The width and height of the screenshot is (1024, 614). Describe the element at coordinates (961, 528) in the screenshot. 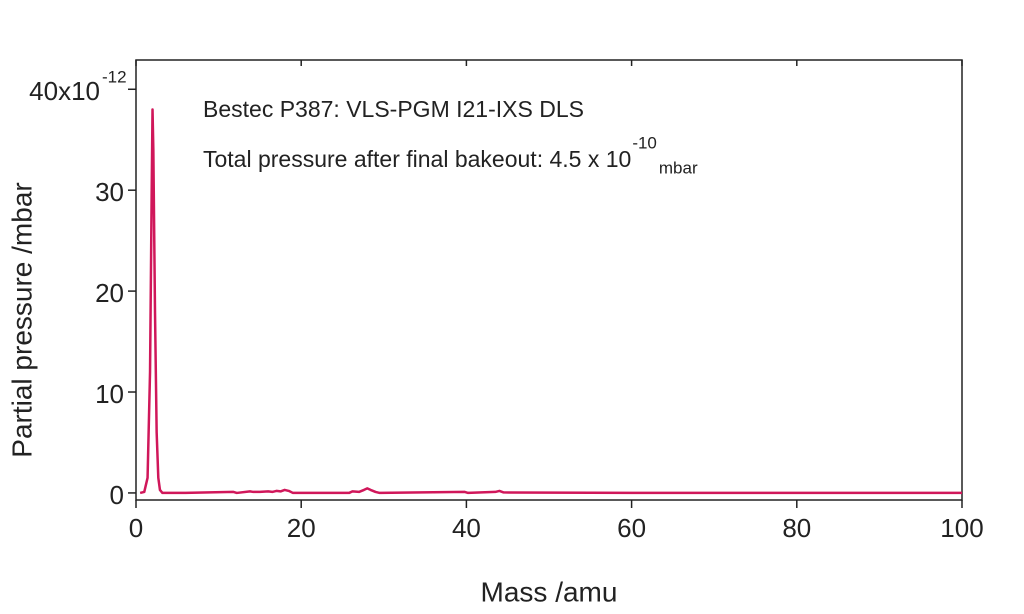

I see `x-tick-label: 100` at that location.